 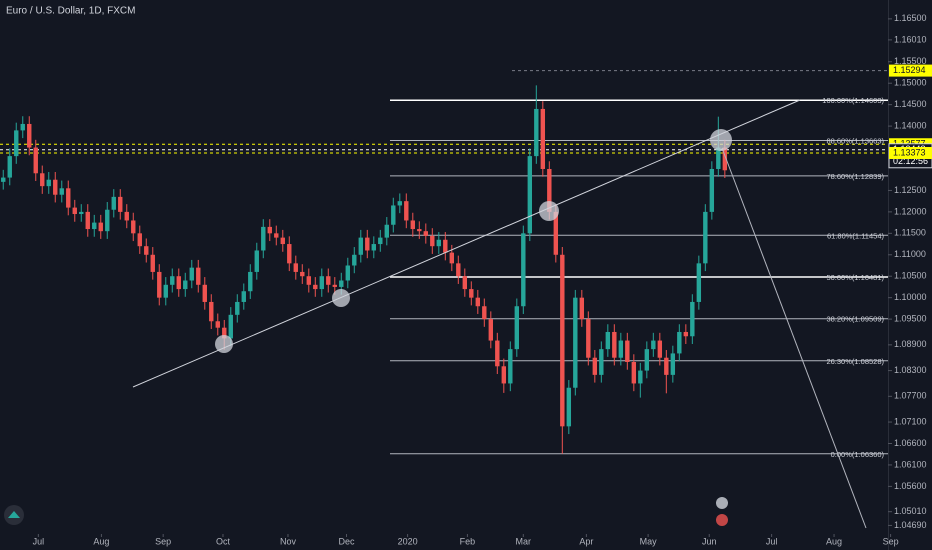 I want to click on fib-label: 61.80%(1.11454), so click(x=855, y=235).